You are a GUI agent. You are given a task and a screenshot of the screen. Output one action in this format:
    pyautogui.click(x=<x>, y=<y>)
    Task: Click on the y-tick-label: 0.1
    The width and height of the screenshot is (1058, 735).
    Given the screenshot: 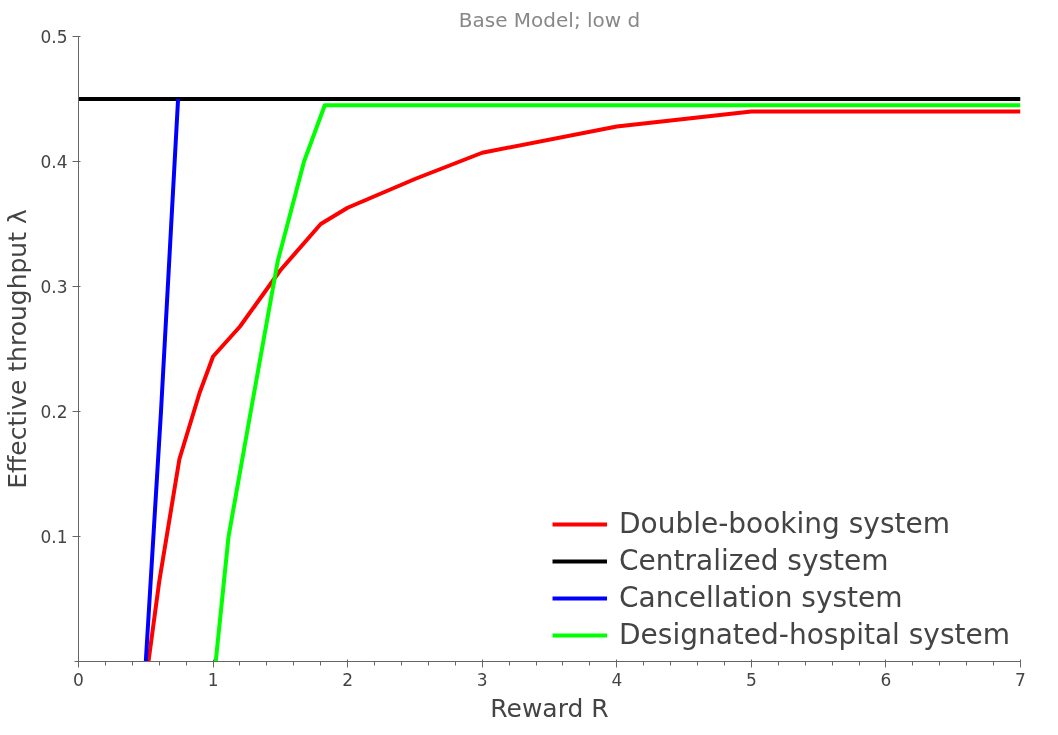 What is the action you would take?
    pyautogui.click(x=54, y=537)
    